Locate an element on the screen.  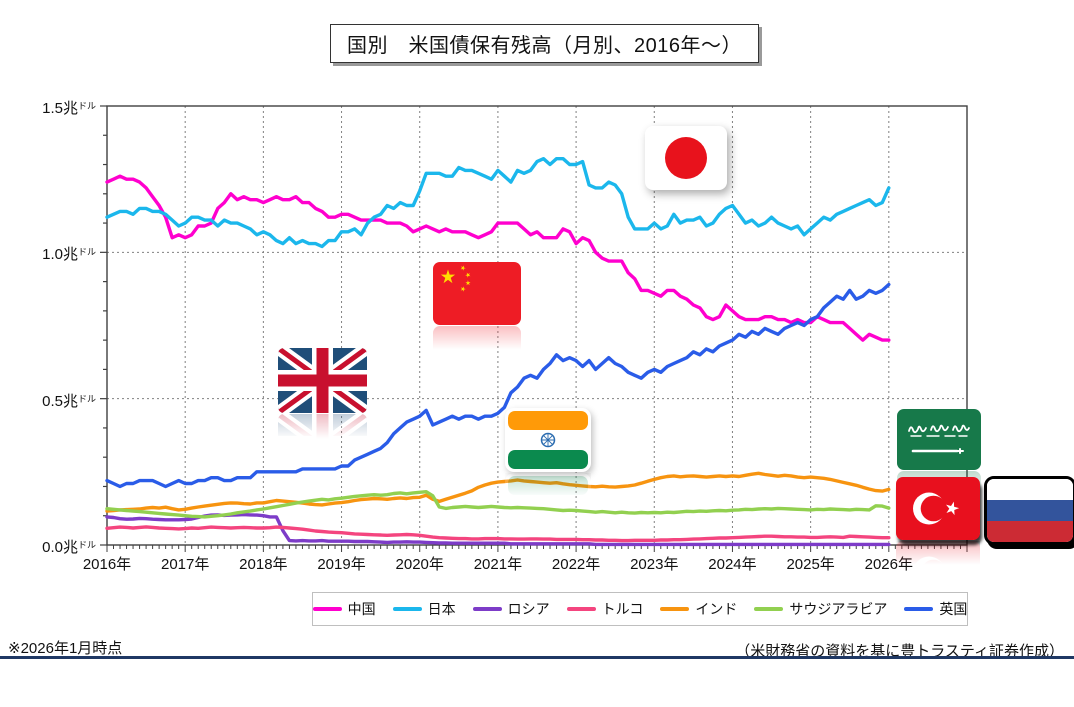
legend-label-turkey: トルコ is located at coordinates (622, 609).